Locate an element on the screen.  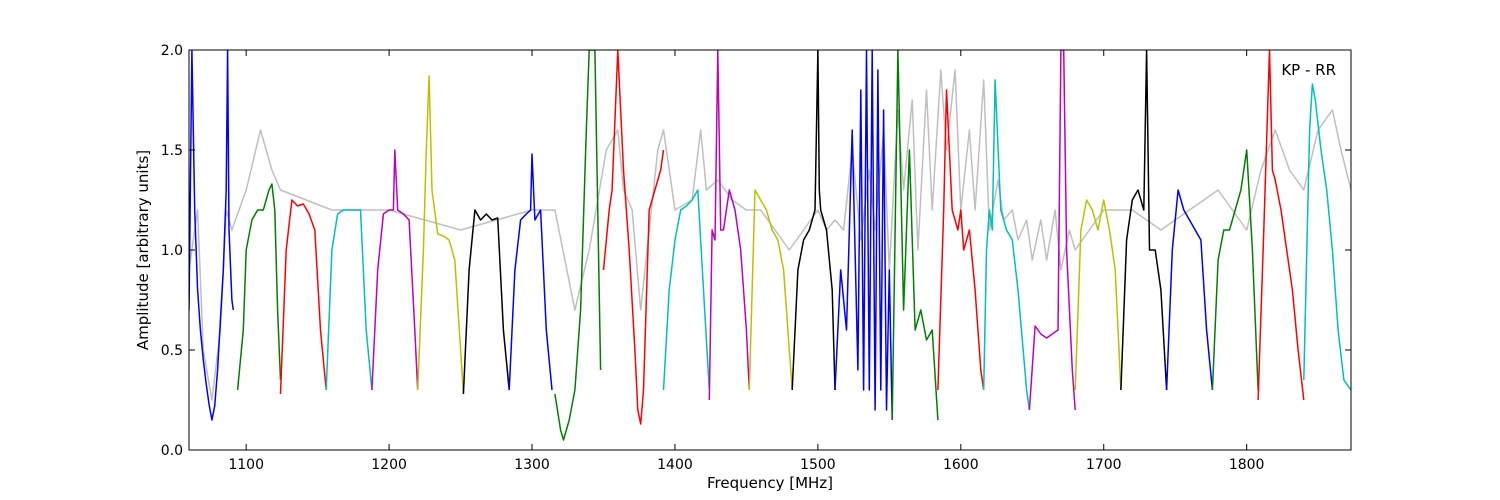
y-tick-label: 2.0 is located at coordinates (172, 51).